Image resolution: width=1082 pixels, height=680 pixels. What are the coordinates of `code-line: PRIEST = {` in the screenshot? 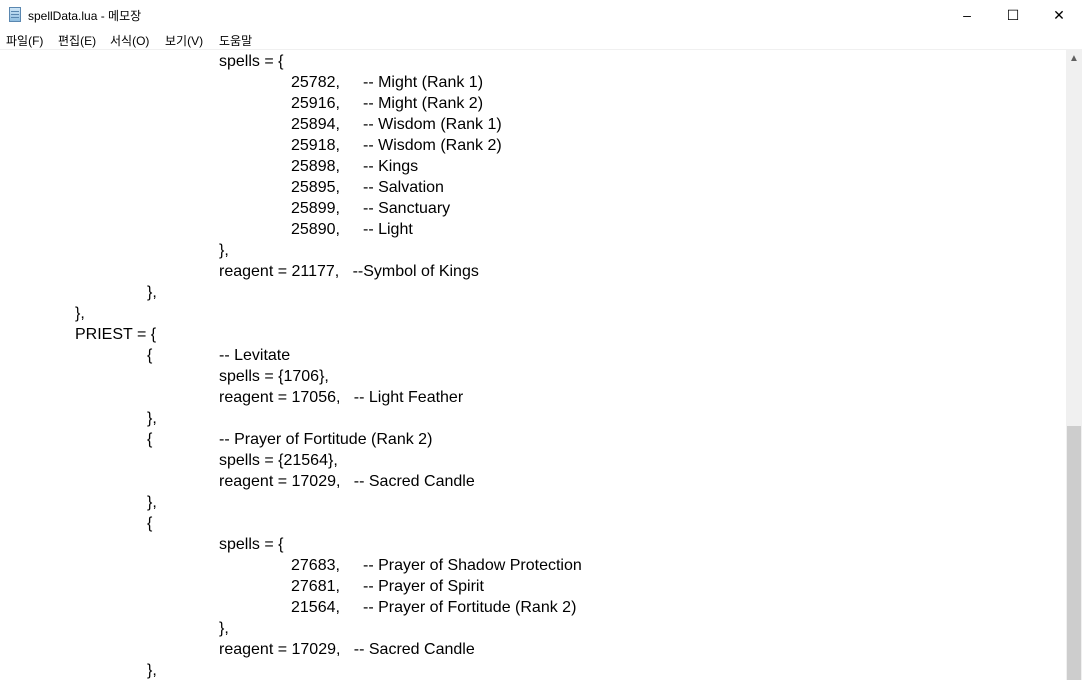 It's located at (80, 334).